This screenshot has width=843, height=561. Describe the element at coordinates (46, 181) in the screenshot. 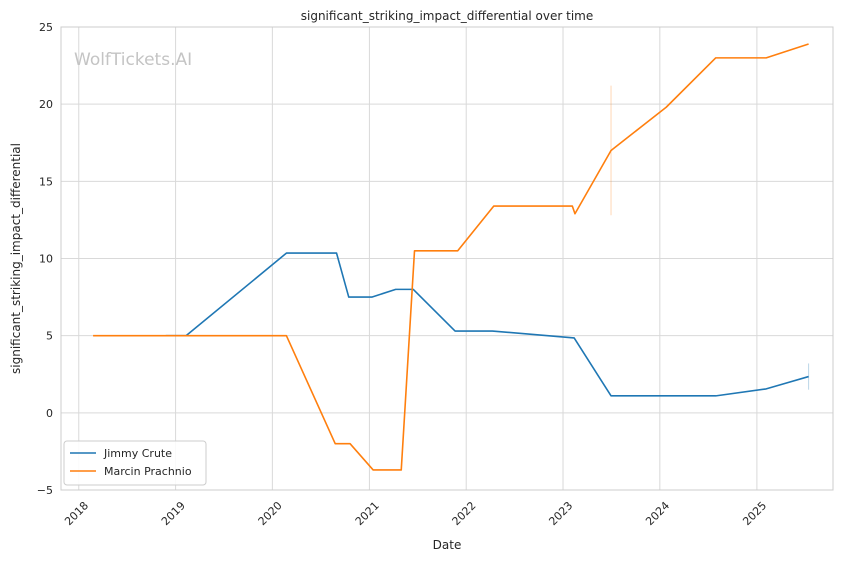

I see `y-tick-label-15: 15` at that location.